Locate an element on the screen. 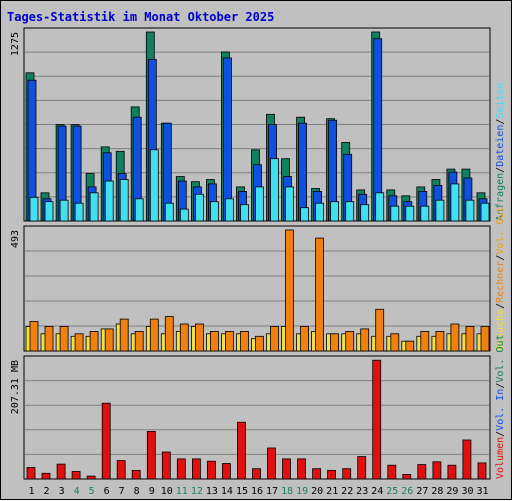  x-tick-label-day-31: 31 is located at coordinates (482, 491).